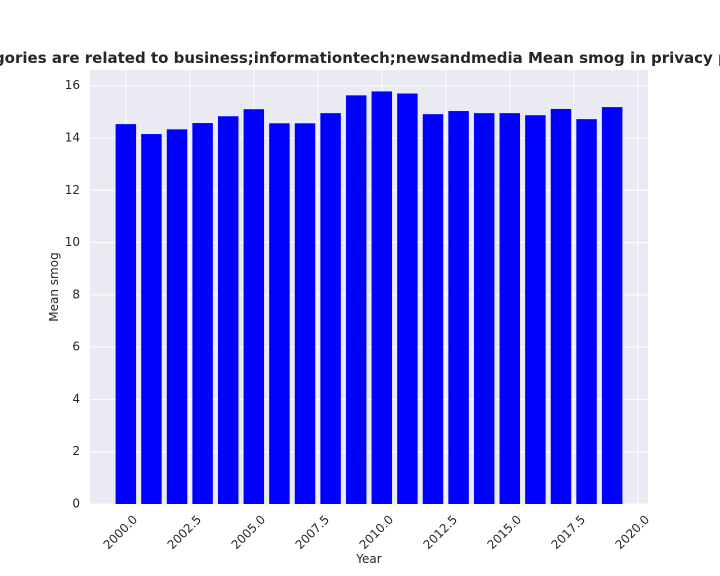 The height and width of the screenshot is (576, 720). I want to click on x-tick-label: 2007.5, so click(313, 532).